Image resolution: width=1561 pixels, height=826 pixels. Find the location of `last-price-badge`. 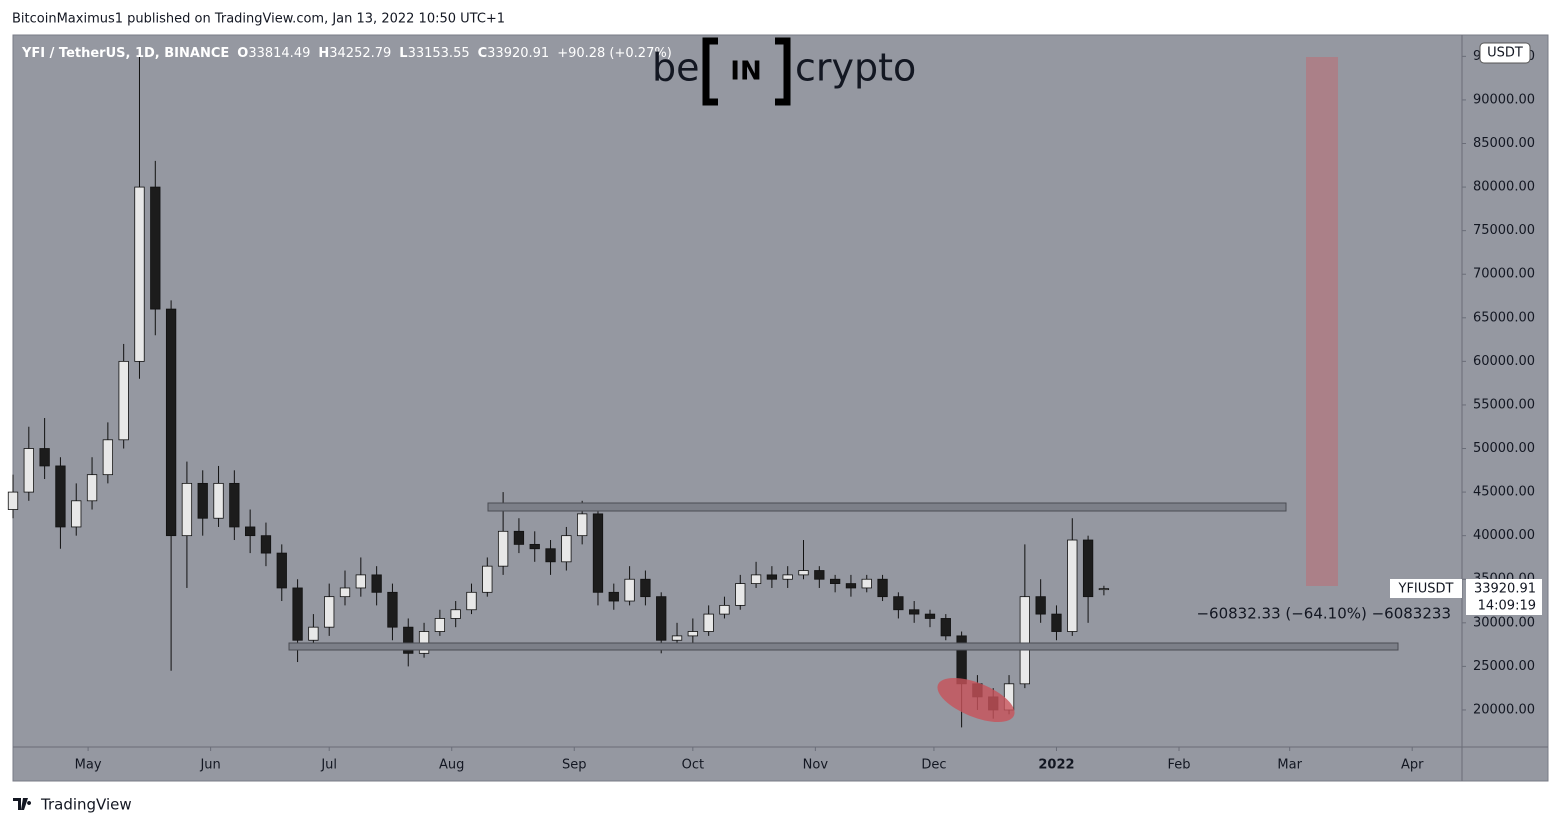

last-price-badge is located at coordinates (1504, 597).